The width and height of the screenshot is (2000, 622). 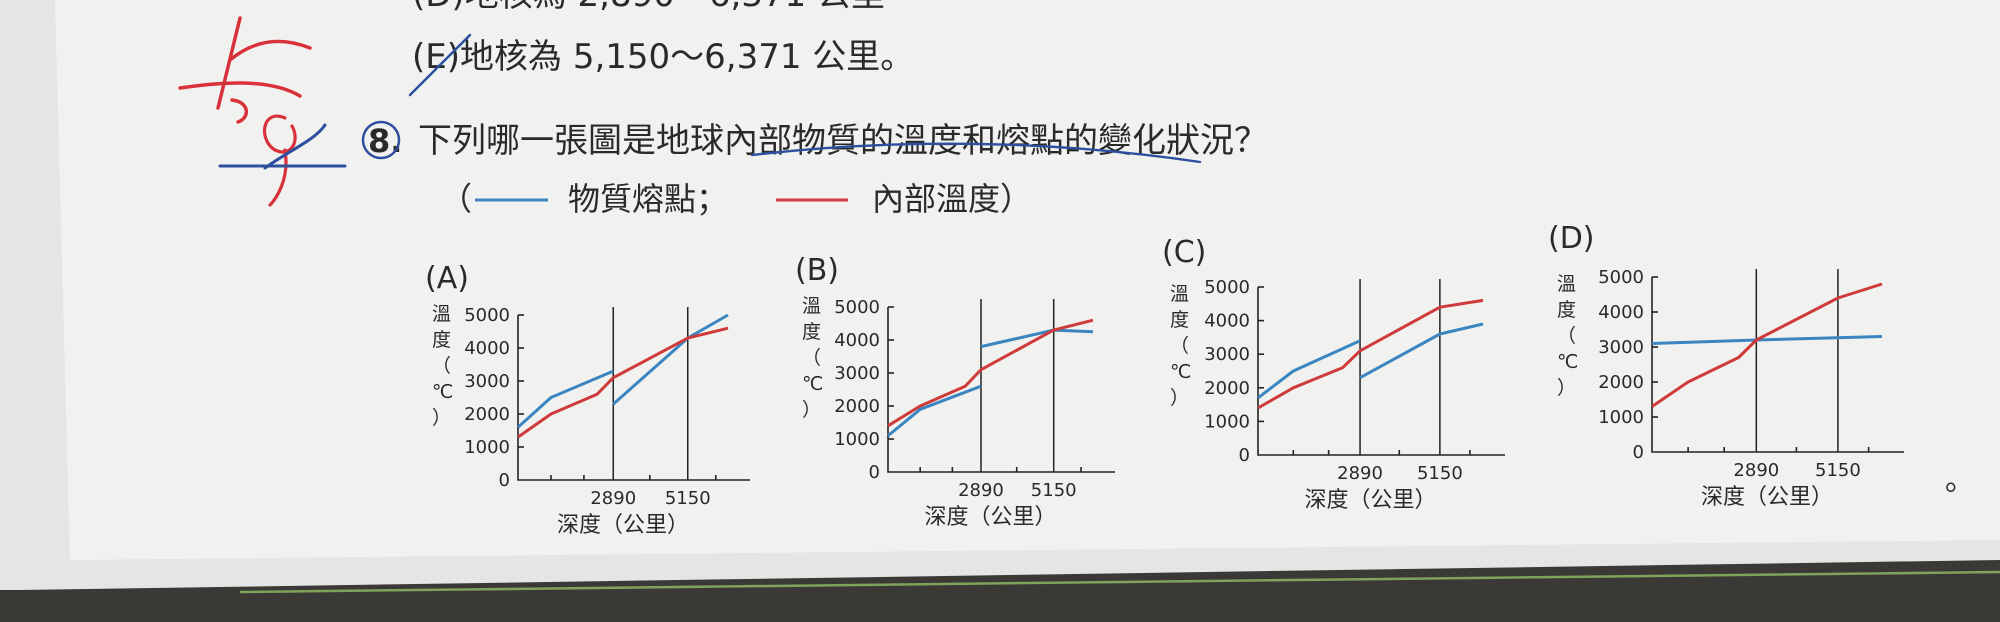 What do you see at coordinates (1119, 582) in the screenshot?
I see `page-footer-rule` at bounding box center [1119, 582].